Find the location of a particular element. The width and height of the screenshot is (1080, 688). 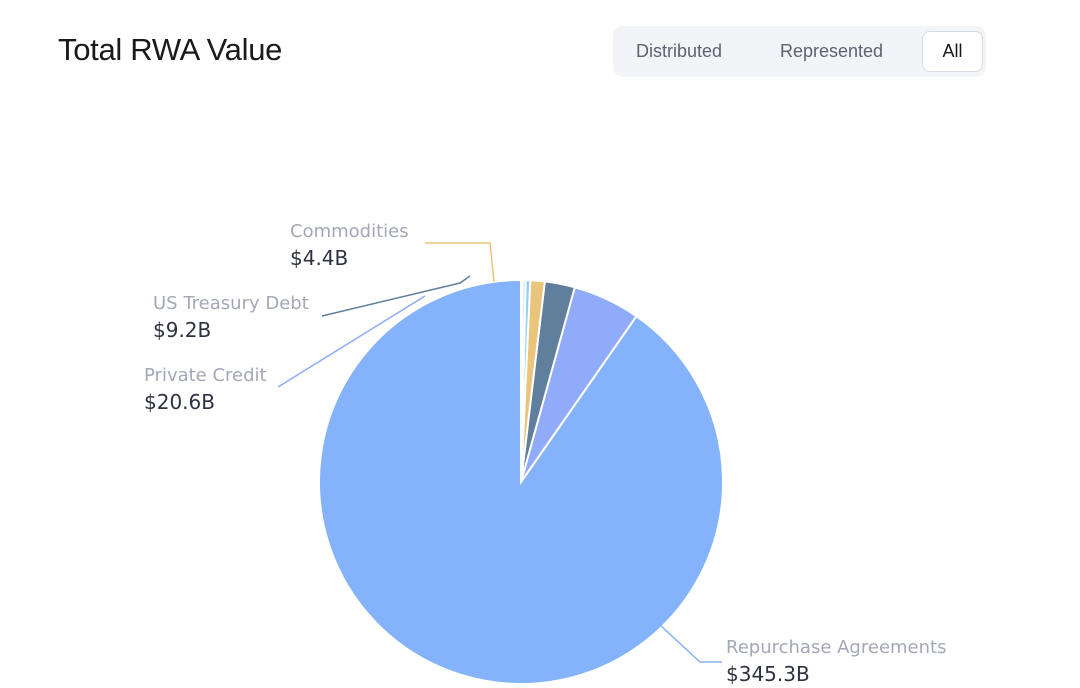

tab-represented: Represented is located at coordinates (832, 51).